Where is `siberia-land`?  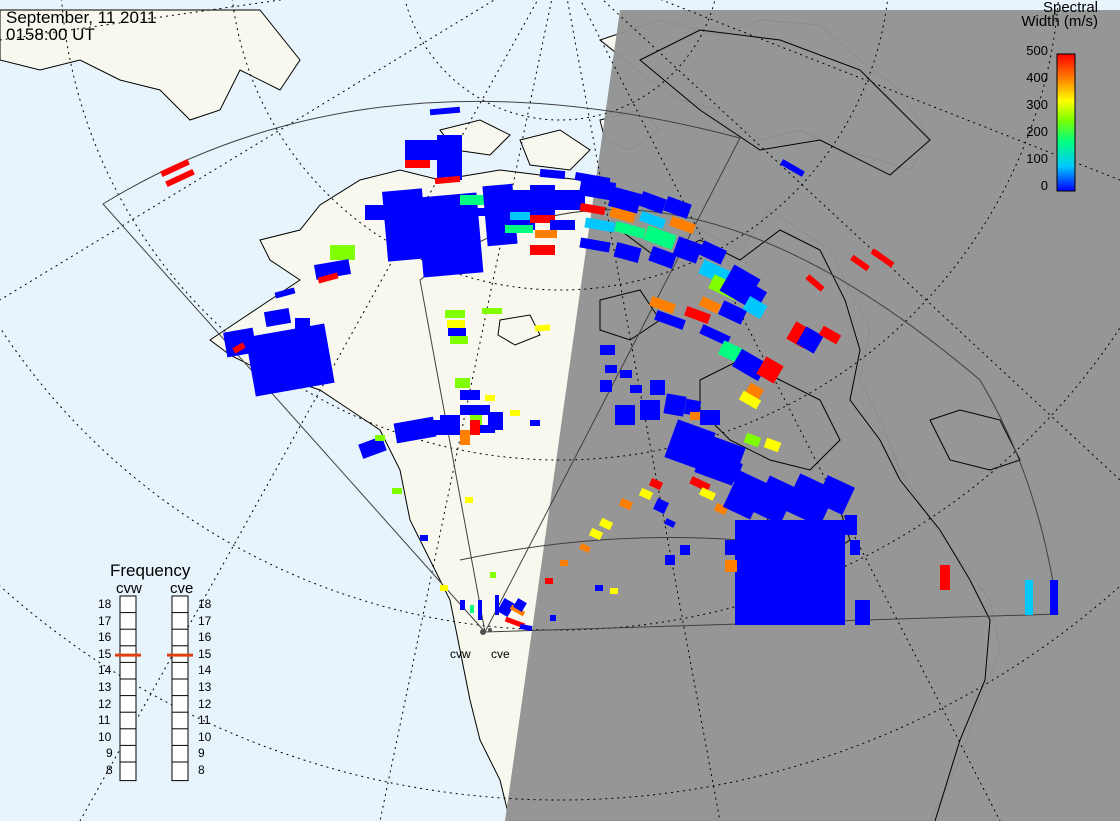 siberia-land is located at coordinates (150, 65).